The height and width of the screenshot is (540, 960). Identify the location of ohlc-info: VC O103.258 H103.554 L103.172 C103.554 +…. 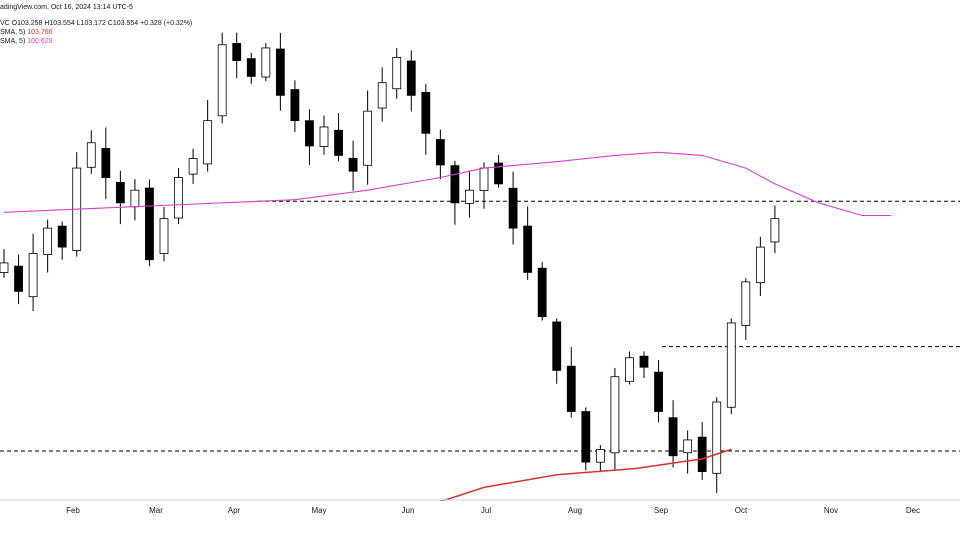
(96, 23).